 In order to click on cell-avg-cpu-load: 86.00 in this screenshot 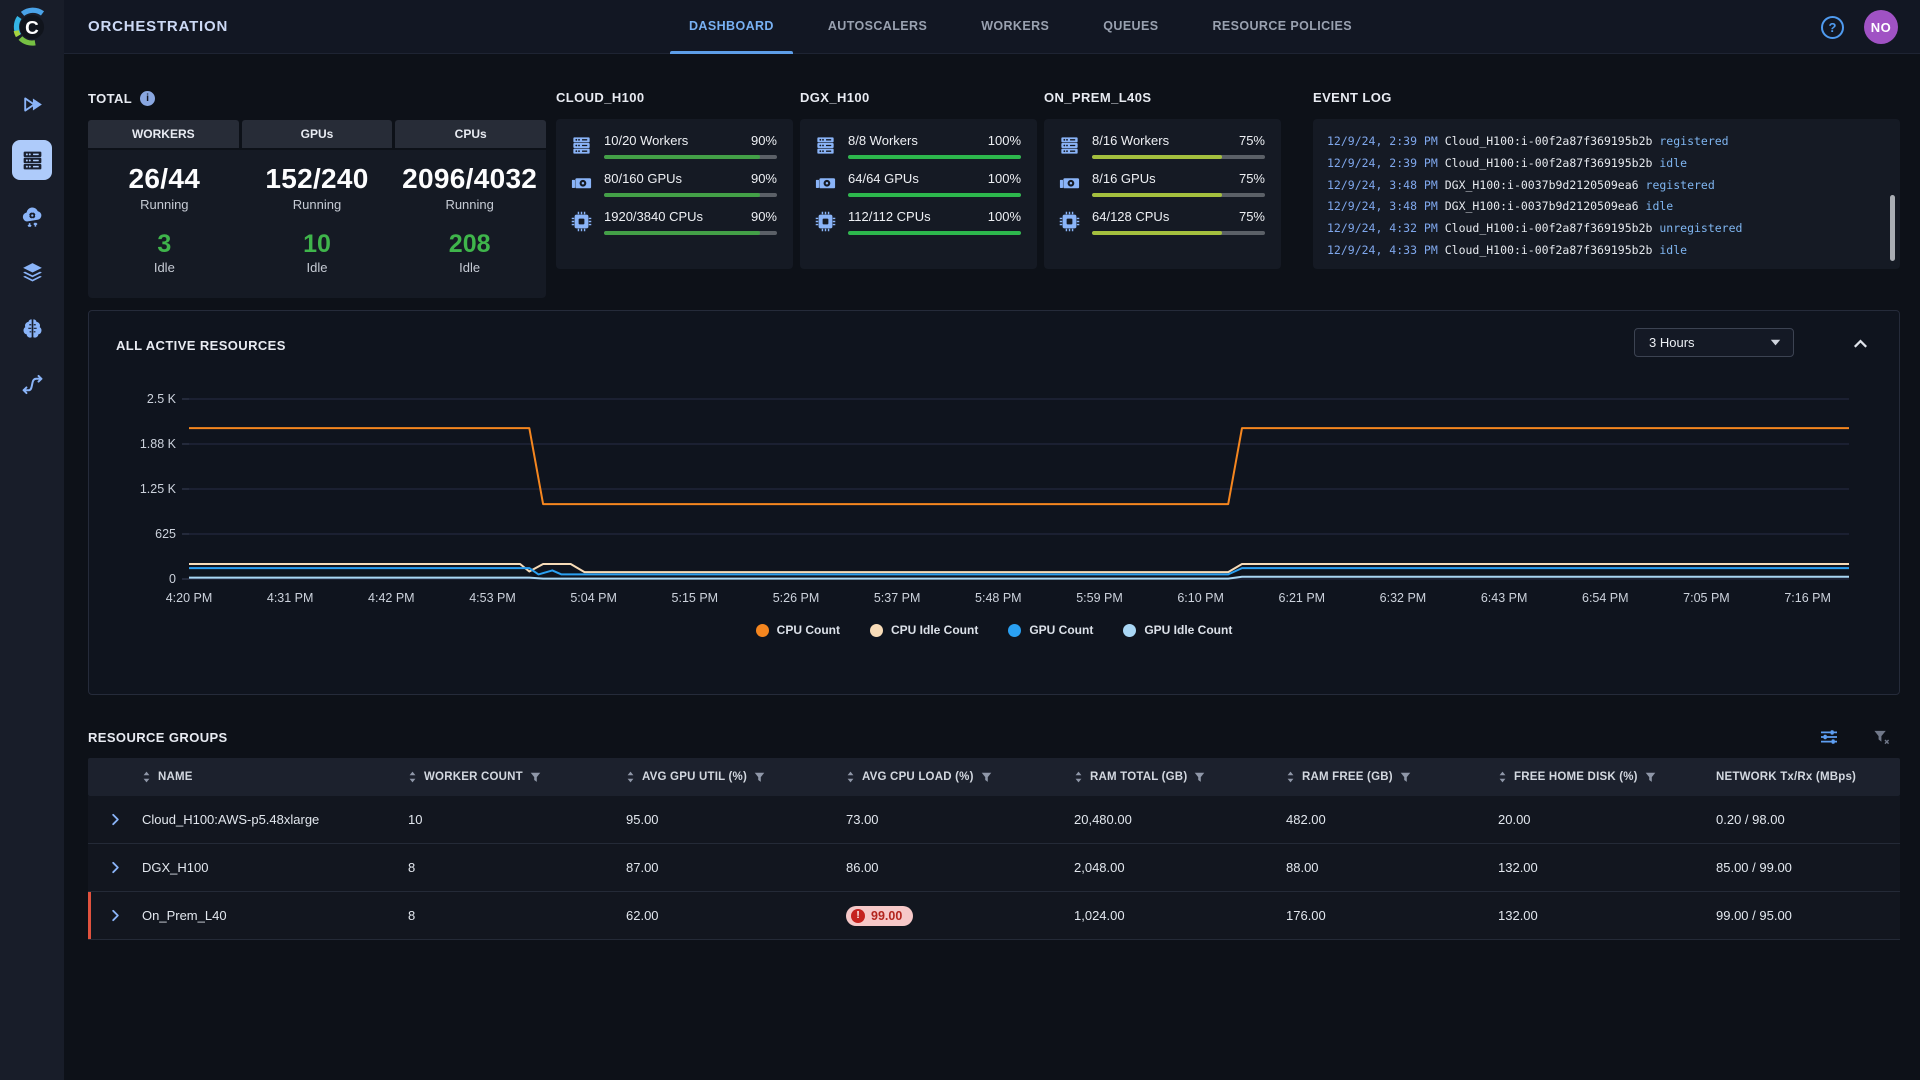, I will do `click(862, 867)`.